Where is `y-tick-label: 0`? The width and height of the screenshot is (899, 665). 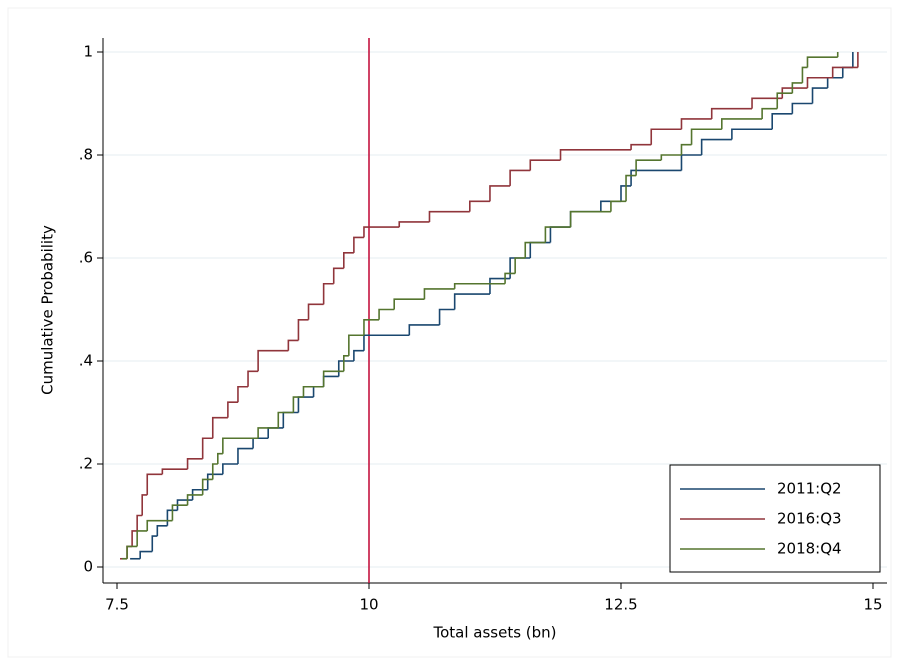
y-tick-label: 0 is located at coordinates (88, 567).